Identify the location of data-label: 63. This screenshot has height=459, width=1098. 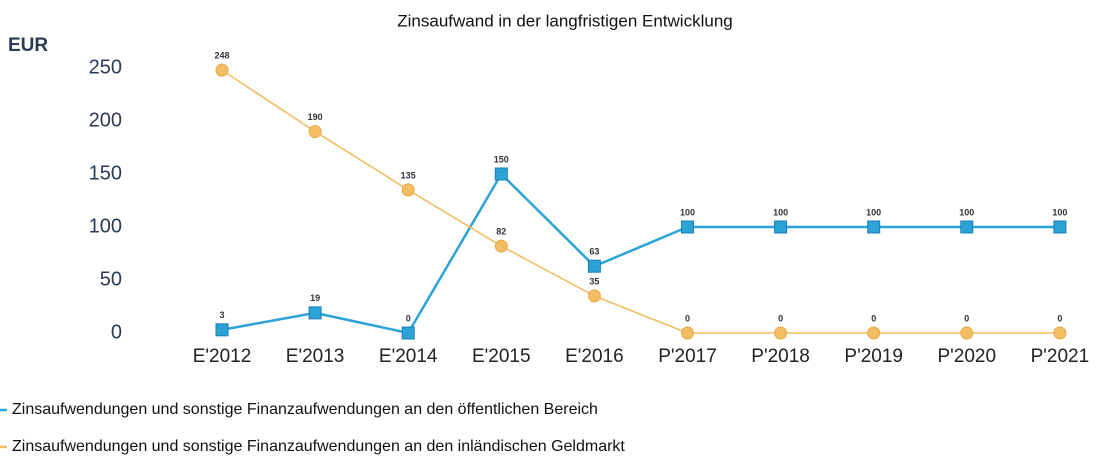
(594, 252).